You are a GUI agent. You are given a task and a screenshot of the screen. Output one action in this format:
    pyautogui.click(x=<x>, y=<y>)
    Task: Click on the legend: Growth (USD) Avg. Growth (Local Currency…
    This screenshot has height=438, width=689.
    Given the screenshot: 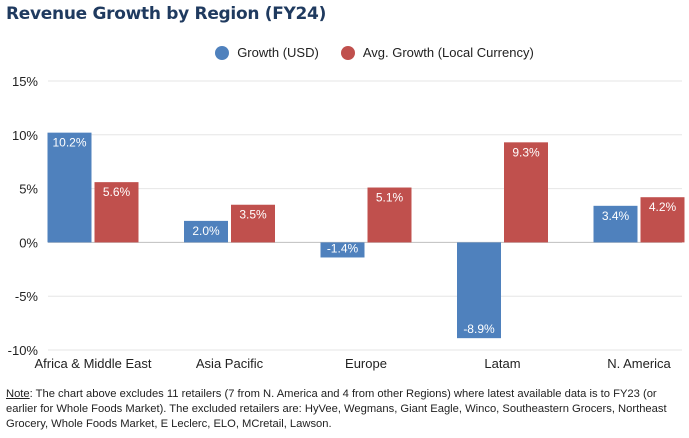 What is the action you would take?
    pyautogui.click(x=344, y=52)
    